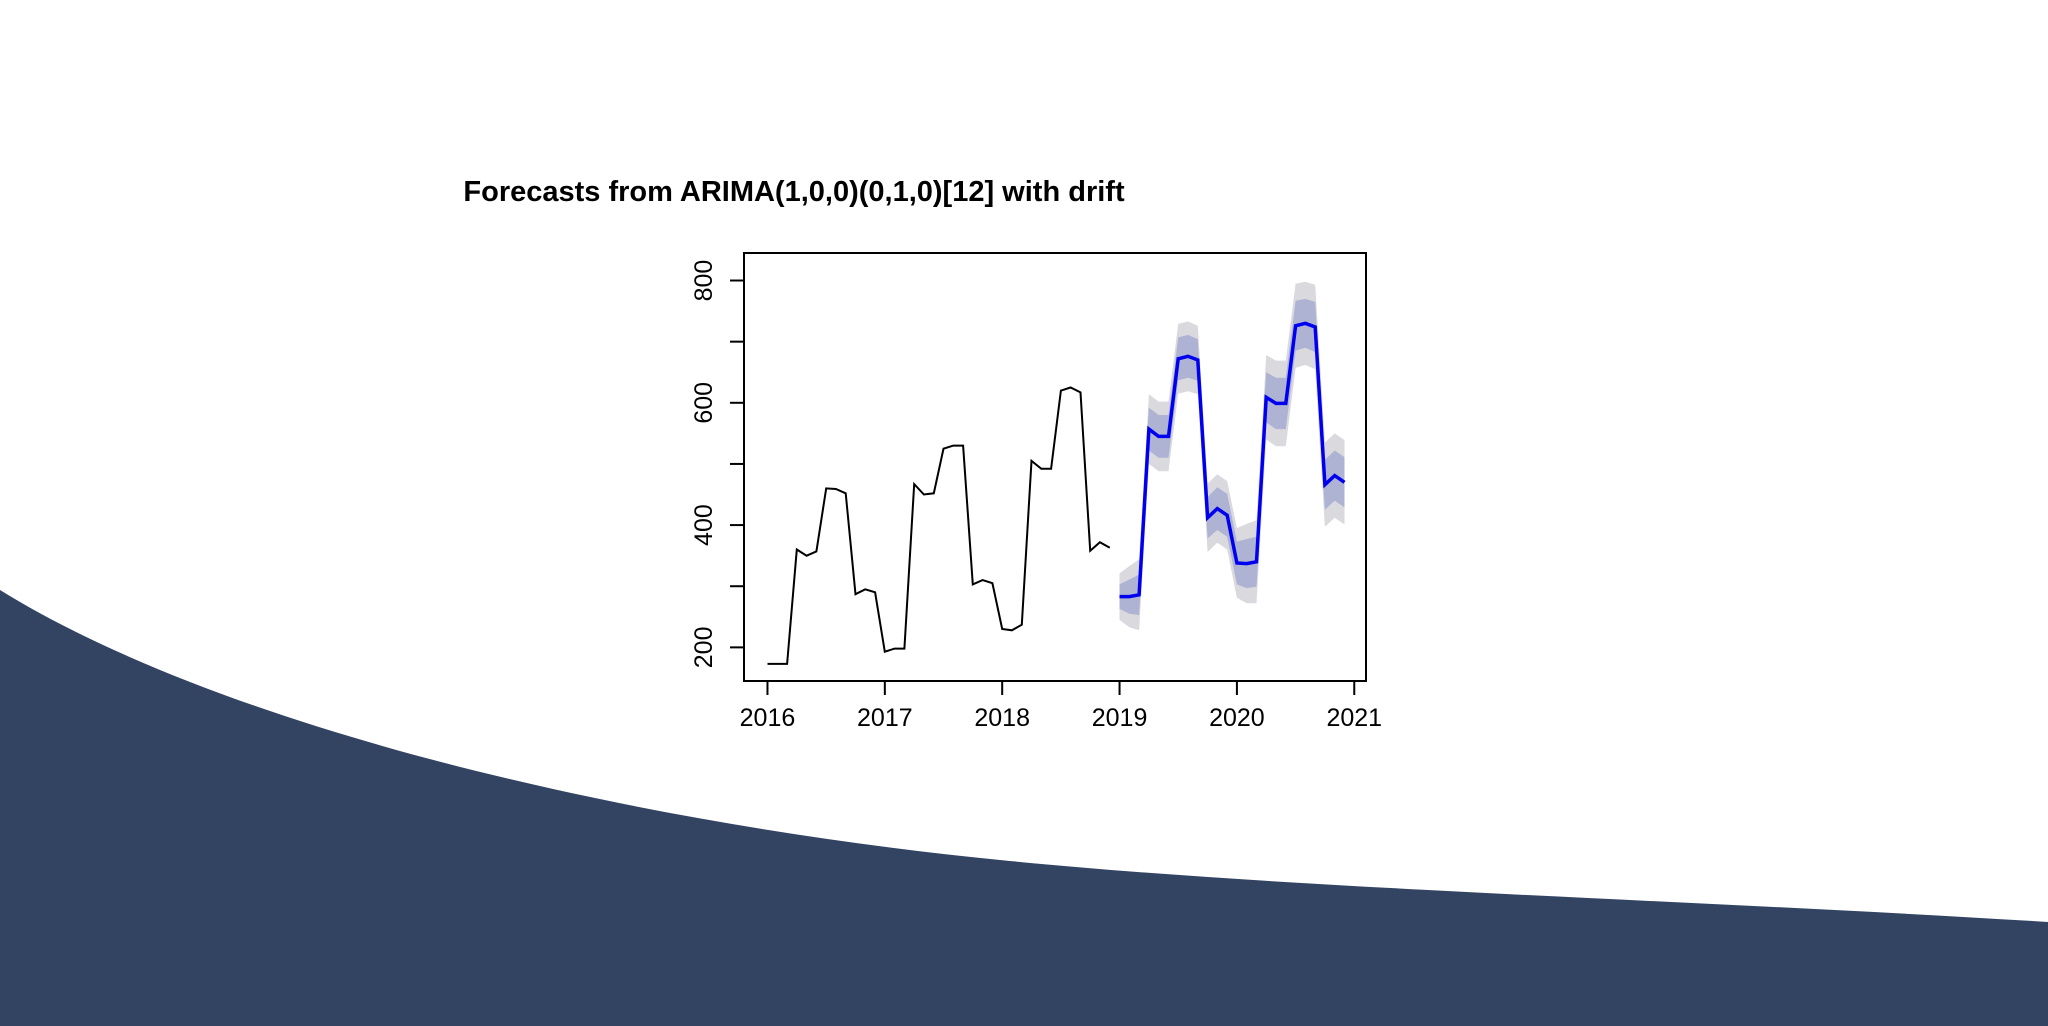 The image size is (2048, 1026). Describe the element at coordinates (717, 464) in the screenshot. I see `y-axis: 200 400 600 800` at that location.